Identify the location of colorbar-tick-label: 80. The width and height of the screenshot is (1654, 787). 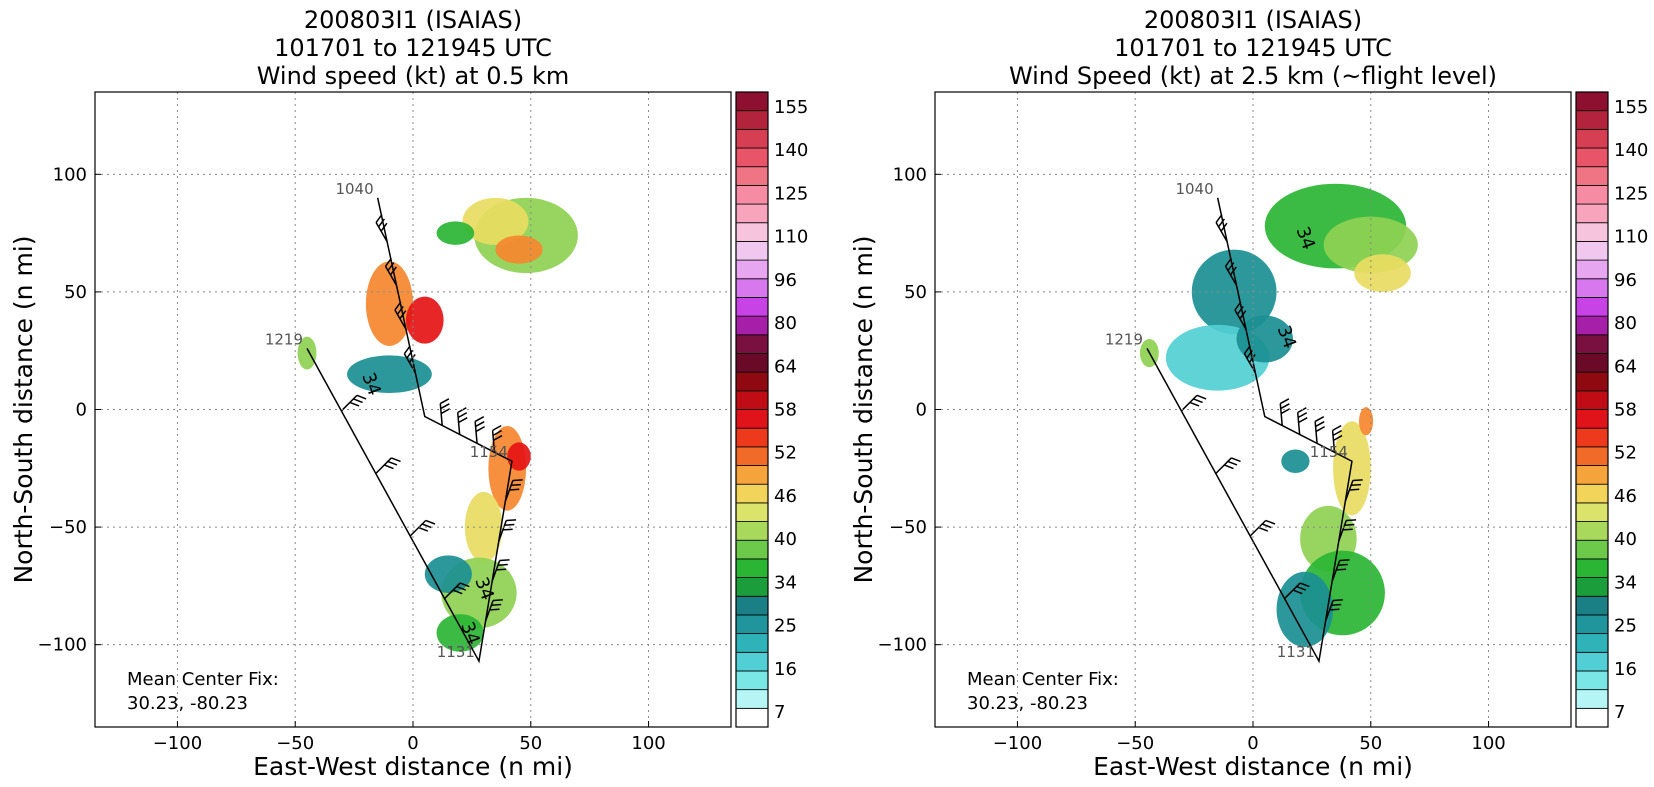
(1625, 323).